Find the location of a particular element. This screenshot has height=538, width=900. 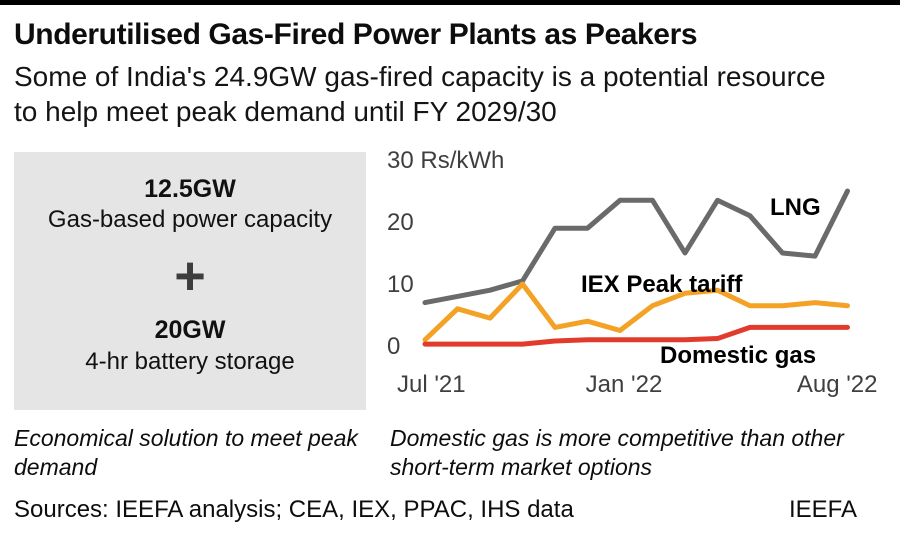

x-tick-label: Jan '22 is located at coordinates (624, 384).